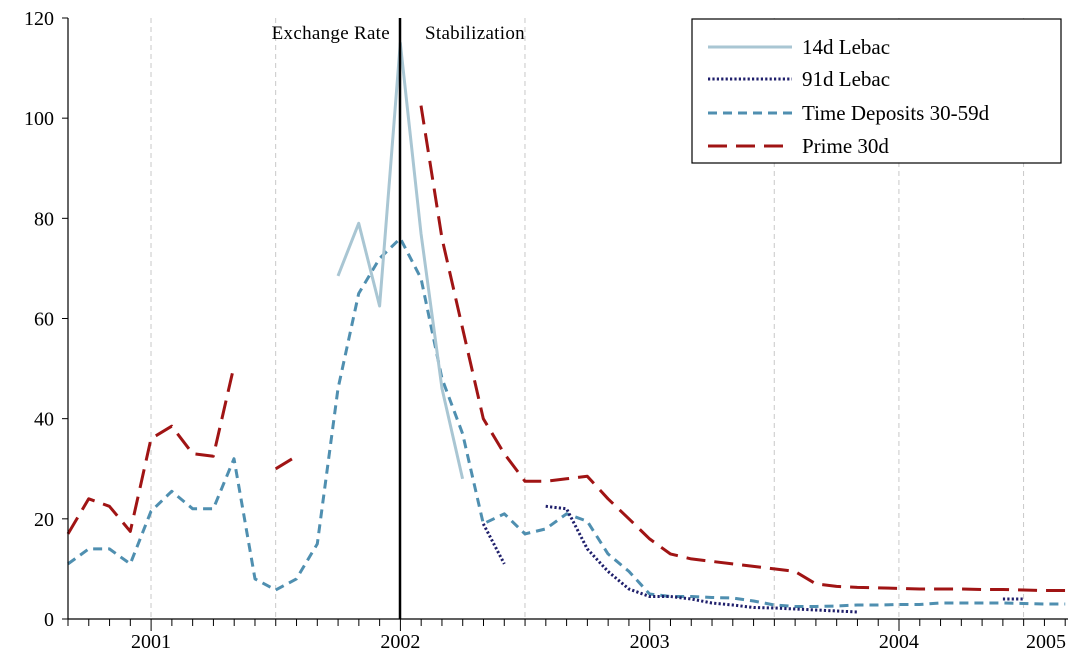 The image size is (1070, 659). What do you see at coordinates (475, 33) in the screenshot?
I see `annotation-stabilization: Stabilization` at bounding box center [475, 33].